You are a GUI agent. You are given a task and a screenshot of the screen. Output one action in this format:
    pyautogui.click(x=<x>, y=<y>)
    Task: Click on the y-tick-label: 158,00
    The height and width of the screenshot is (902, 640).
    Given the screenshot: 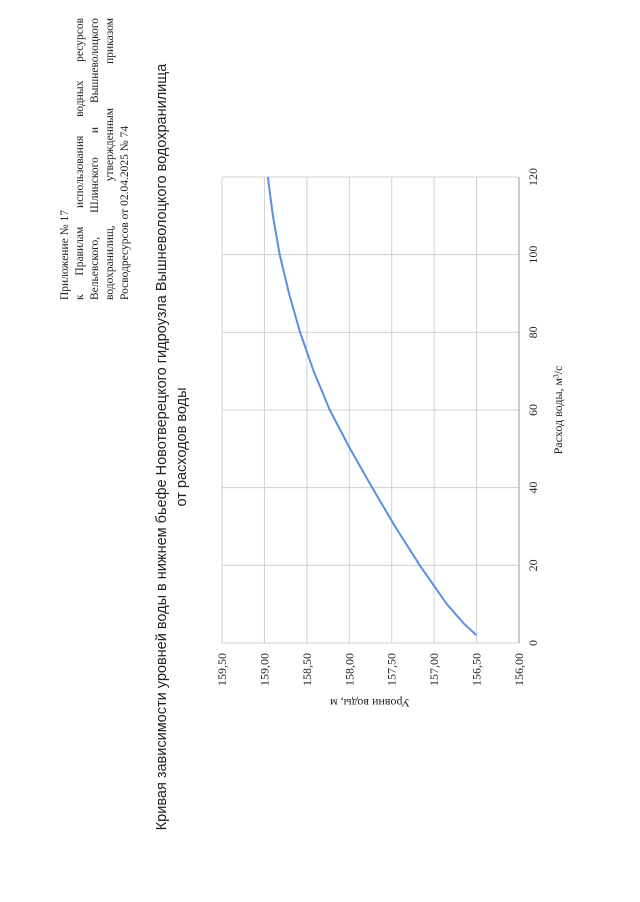 What is the action you would take?
    pyautogui.click(x=349, y=669)
    